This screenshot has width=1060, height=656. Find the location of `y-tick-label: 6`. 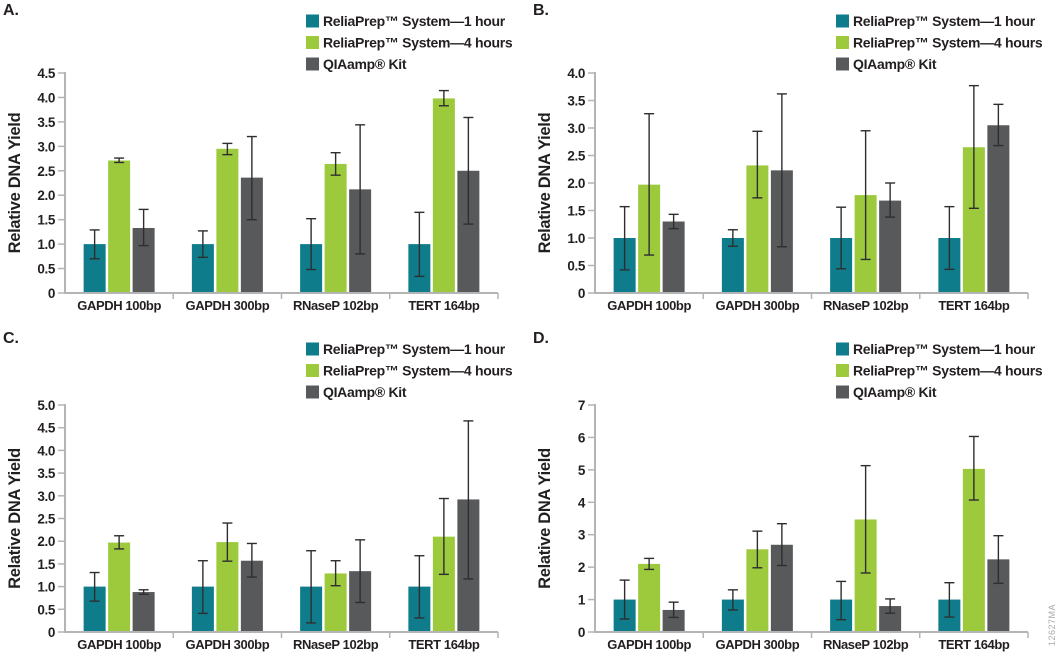

y-tick-label: 6 is located at coordinates (582, 437).